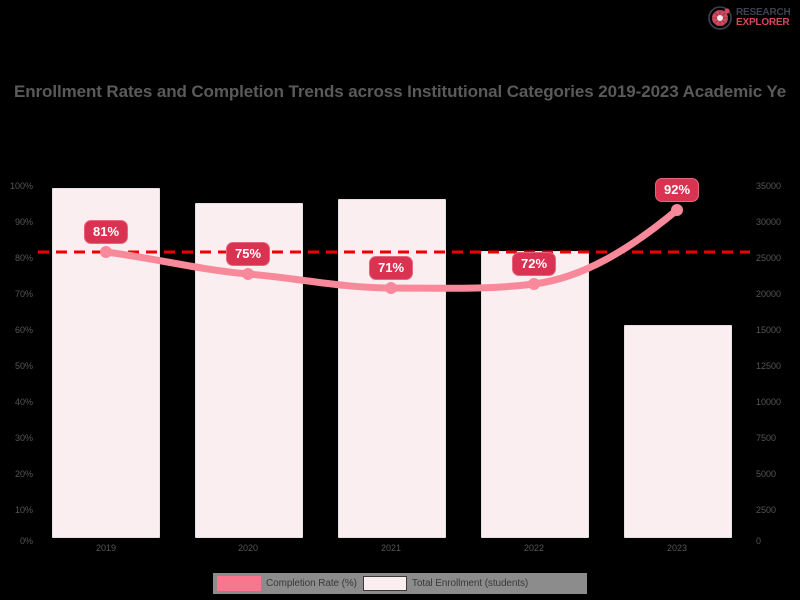  What do you see at coordinates (23, 510) in the screenshot?
I see `y-left-tick-9: 10%` at bounding box center [23, 510].